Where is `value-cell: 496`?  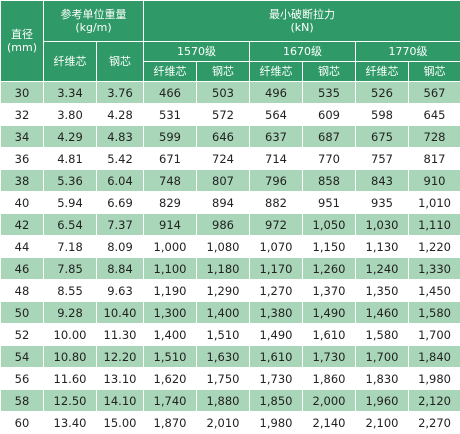 value-cell: 496 is located at coordinates (276, 93).